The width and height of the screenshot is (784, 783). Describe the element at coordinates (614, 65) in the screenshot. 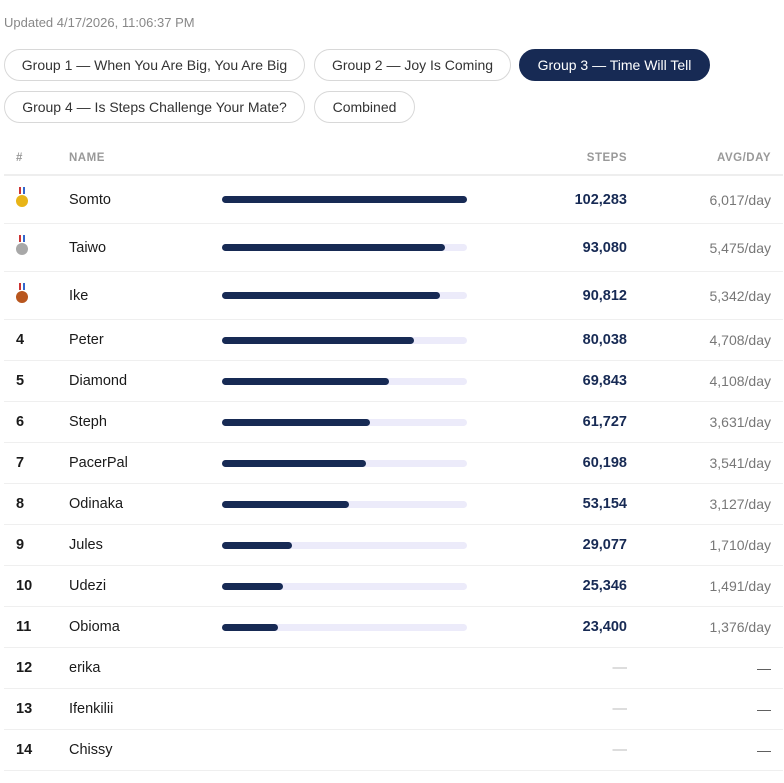

I see `tab-group-3: Group 3 — Time Will Tell` at that location.